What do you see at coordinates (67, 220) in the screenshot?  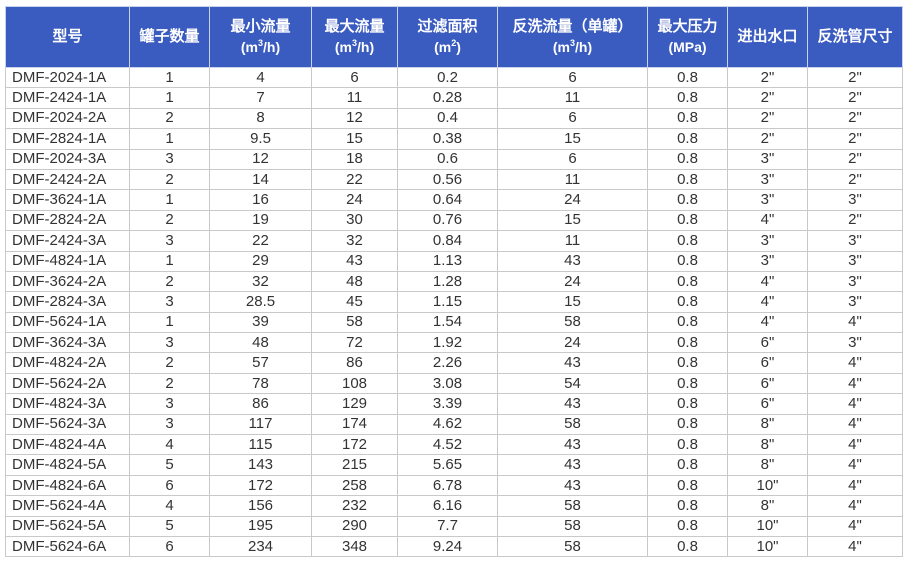 I see `table-cell: DMF-2824-2A` at bounding box center [67, 220].